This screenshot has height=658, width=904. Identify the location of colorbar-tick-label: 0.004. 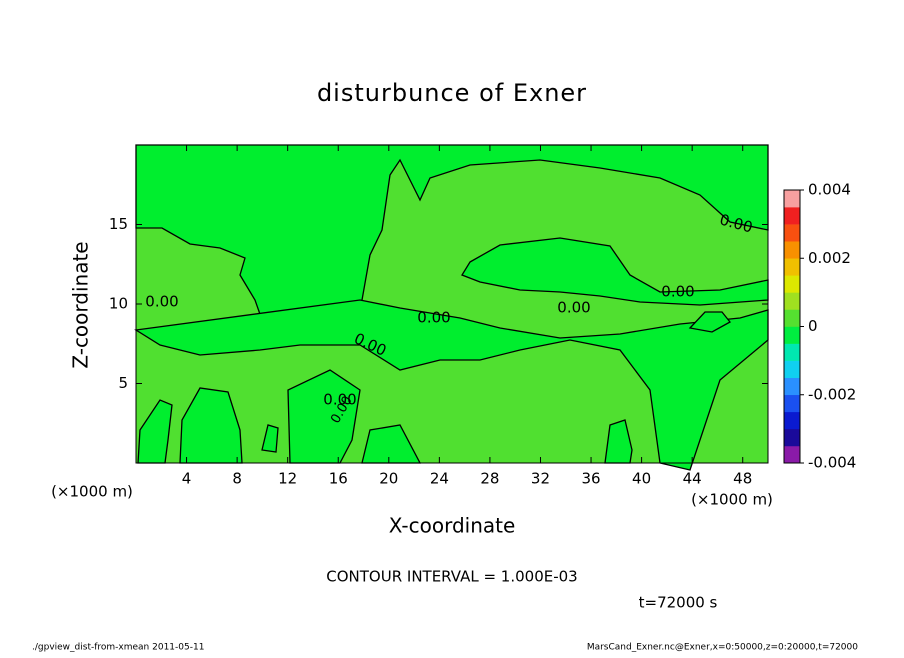
(829, 190).